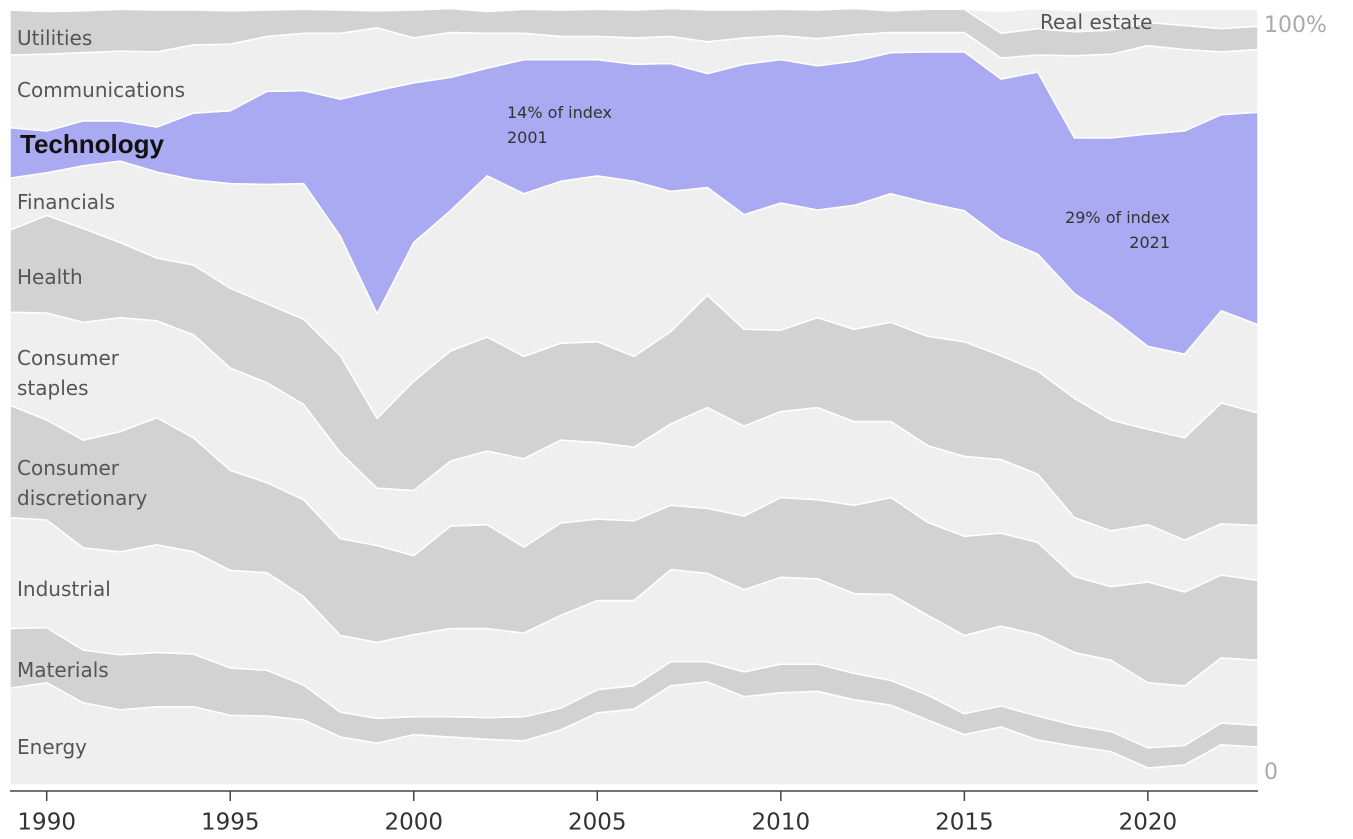 The width and height of the screenshot is (1353, 839). I want to click on series-label: Financials, so click(66, 202).